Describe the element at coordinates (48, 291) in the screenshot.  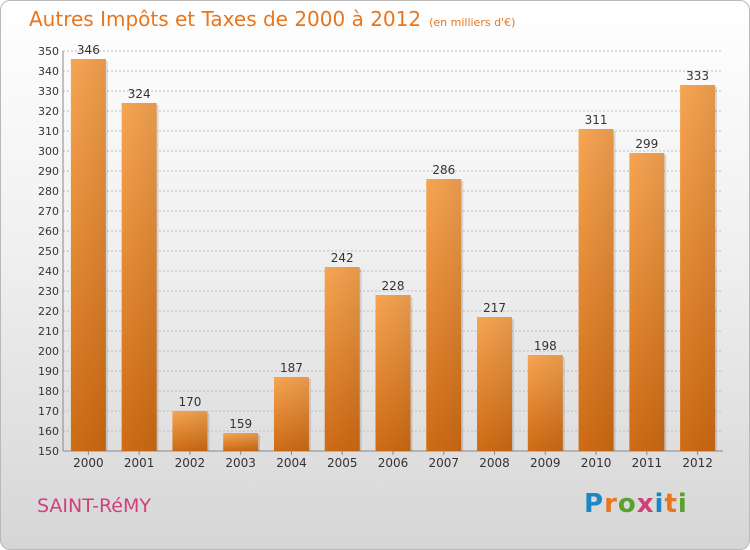
I see `y-tick-label: 230` at that location.